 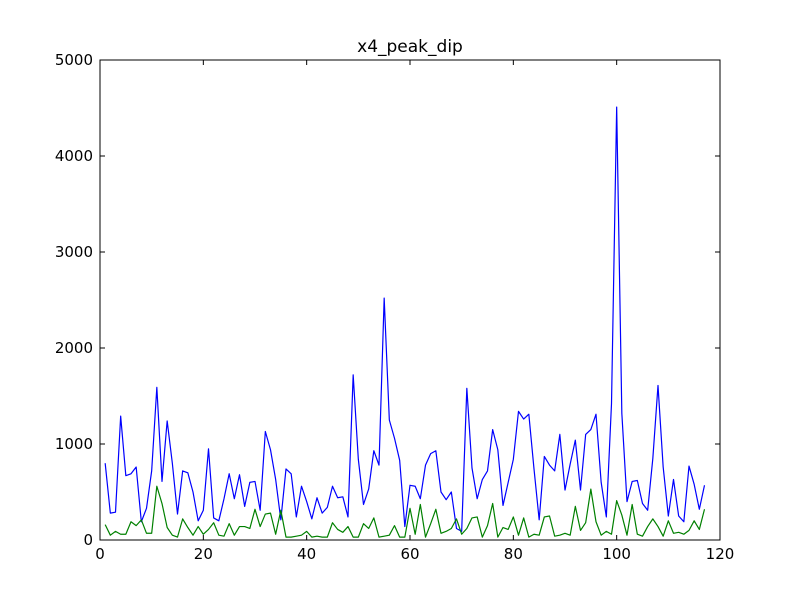 I want to click on y-tick-label: 5000, so click(x=74, y=60).